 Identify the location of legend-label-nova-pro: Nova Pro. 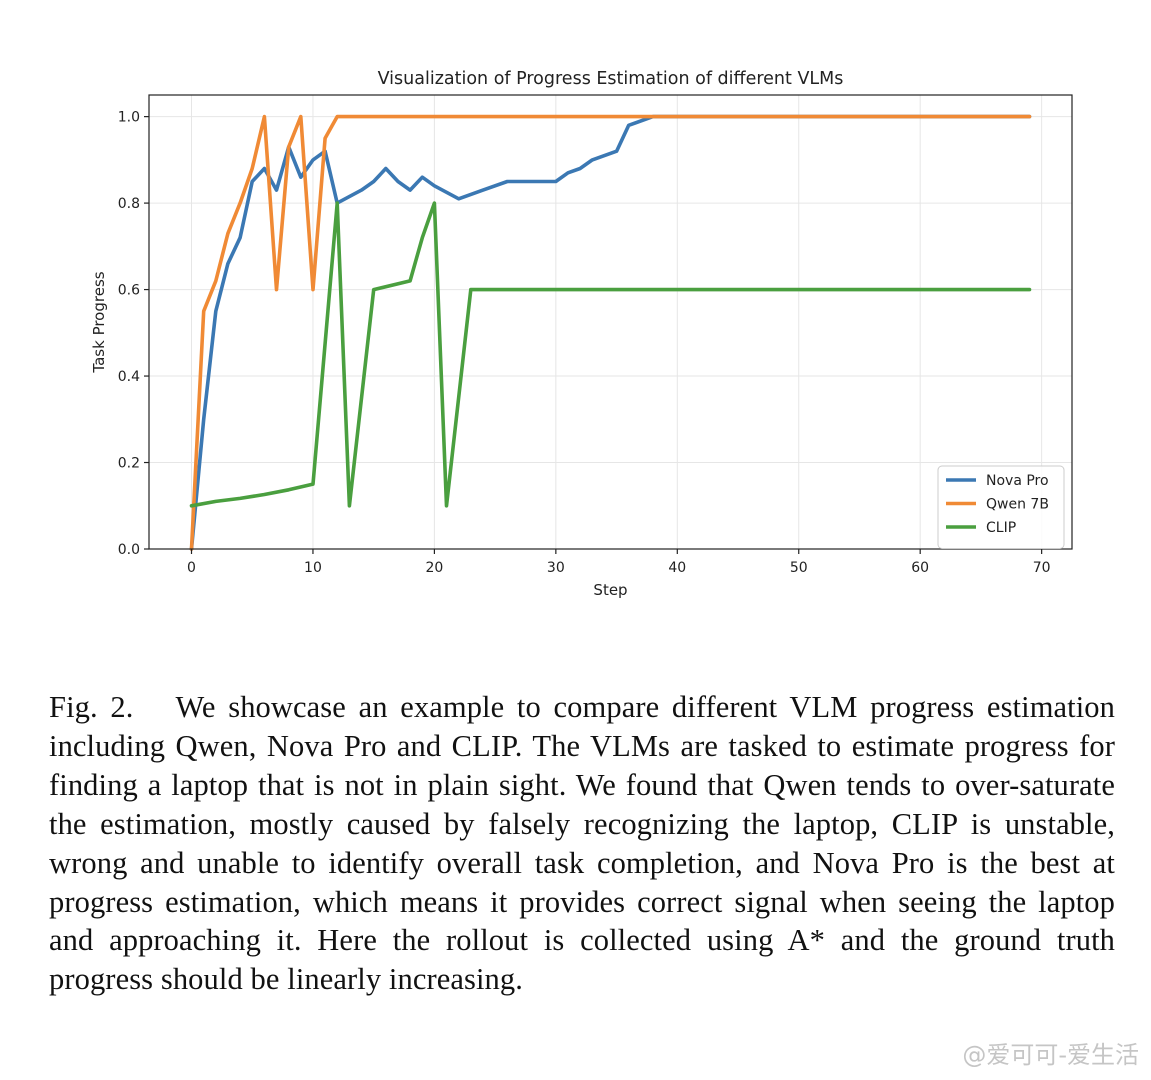
(1017, 481).